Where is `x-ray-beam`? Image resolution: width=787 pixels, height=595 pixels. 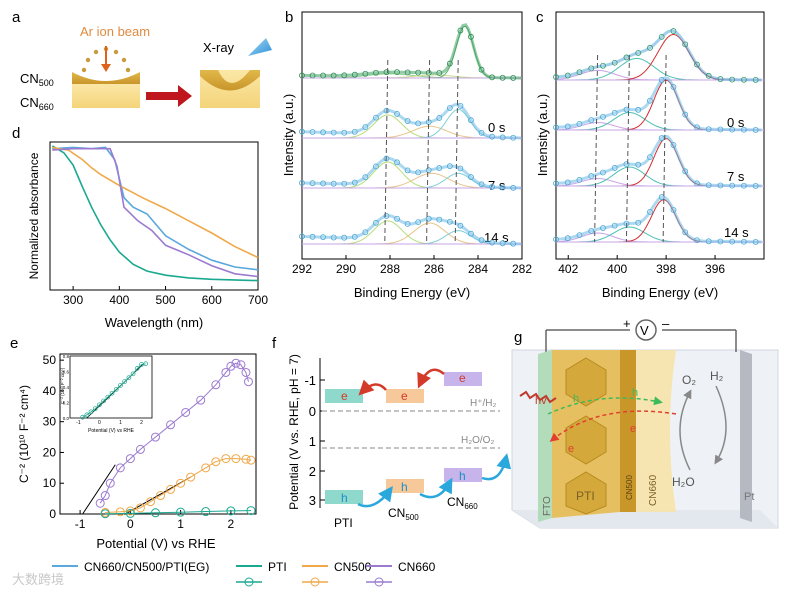 x-ray-beam is located at coordinates (260, 47).